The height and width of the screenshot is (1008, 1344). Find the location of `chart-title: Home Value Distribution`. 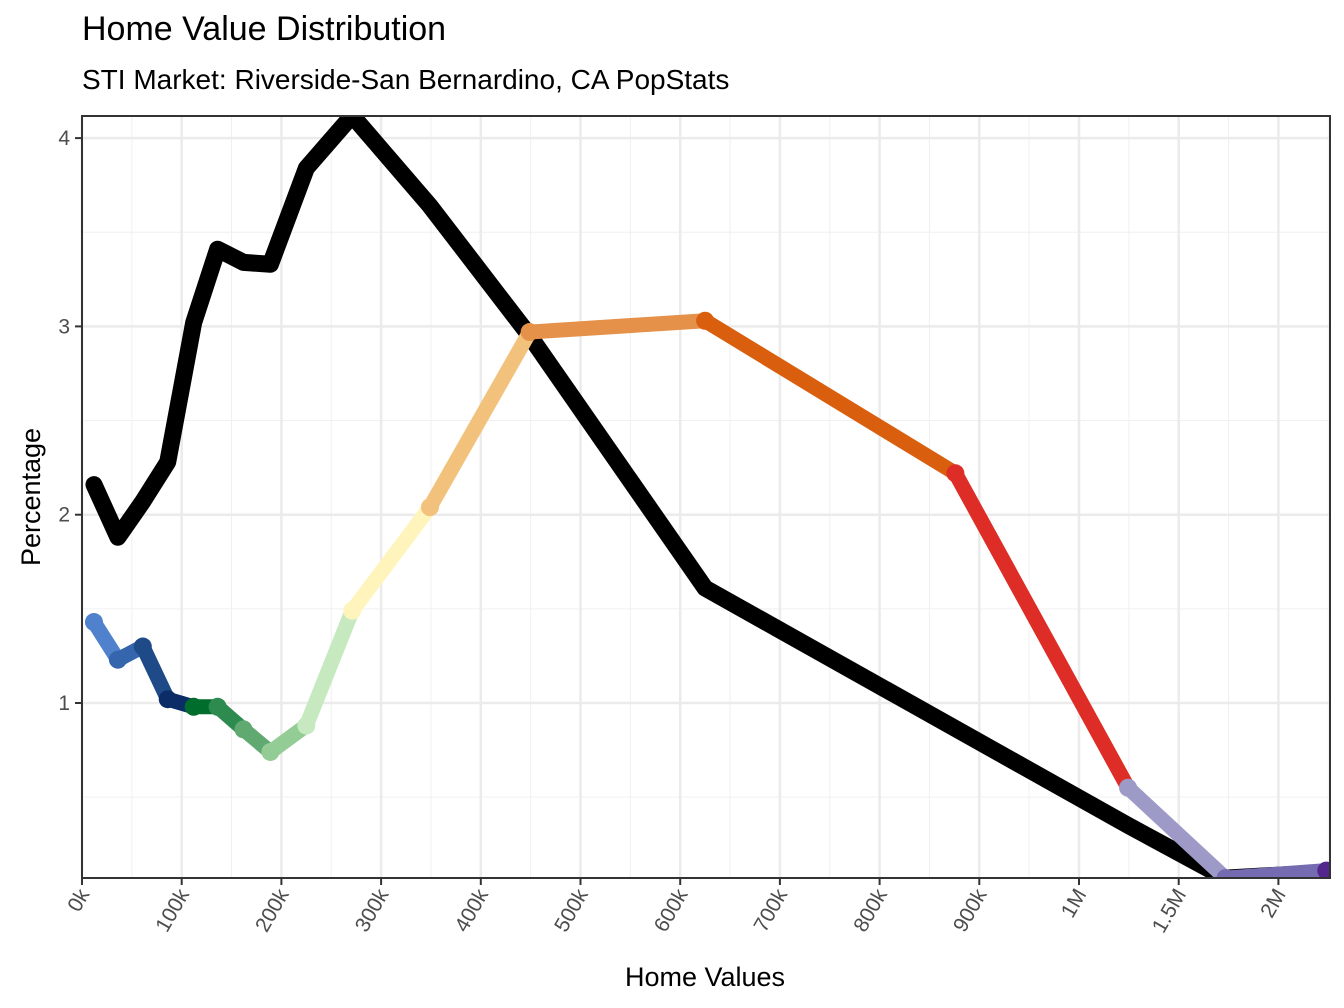

chart-title: Home Value Distribution is located at coordinates (264, 29).